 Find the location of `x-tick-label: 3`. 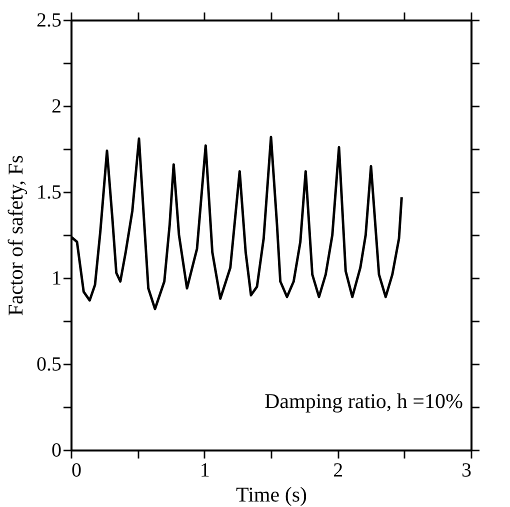

x-tick-label: 3 is located at coordinates (467, 471).